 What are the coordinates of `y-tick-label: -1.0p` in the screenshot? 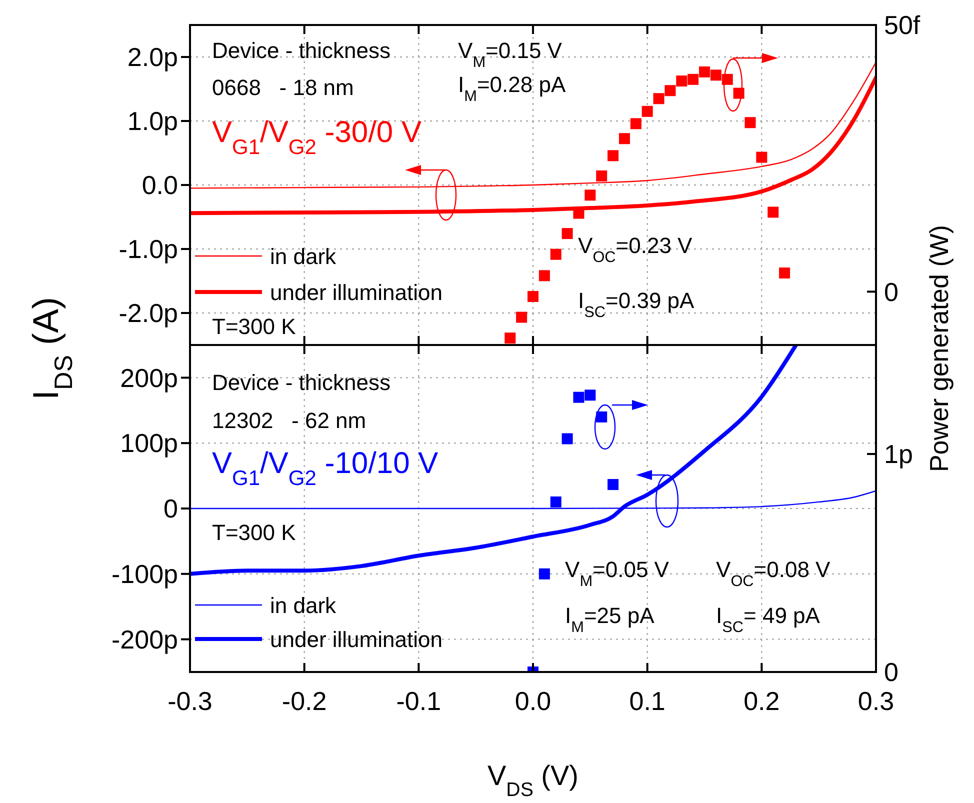 It's located at (148, 249).